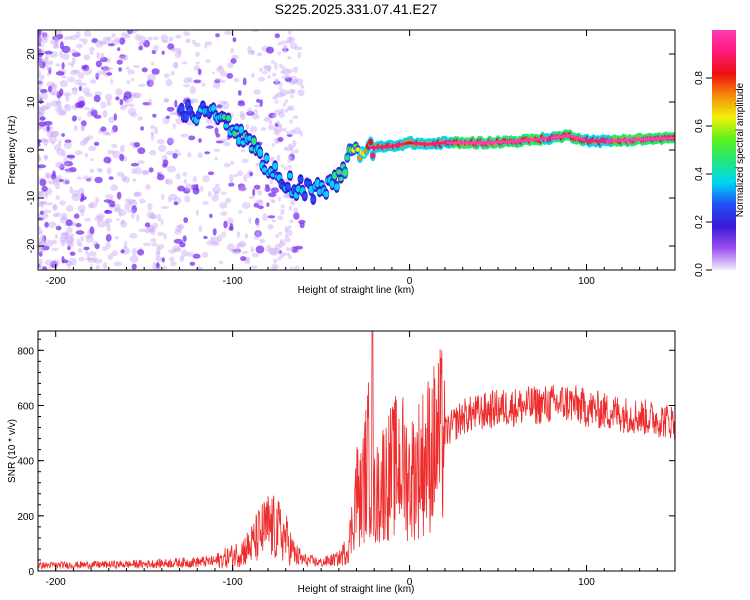  What do you see at coordinates (703, 174) in the screenshot?
I see `colorbar-ticks: 0.0 0.2 0.4 0.6 0.8` at bounding box center [703, 174].